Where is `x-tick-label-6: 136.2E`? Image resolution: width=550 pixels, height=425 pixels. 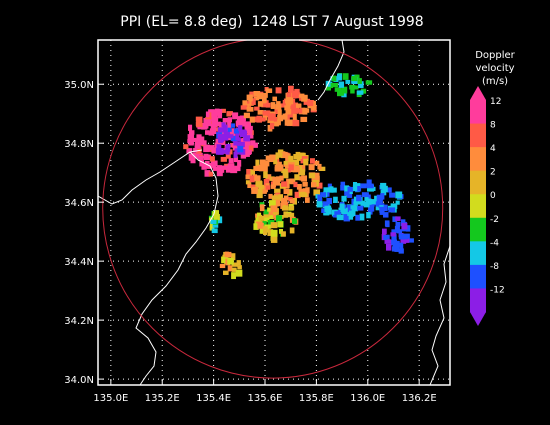 x-tick-label-6: 136.2E is located at coordinates (419, 398).